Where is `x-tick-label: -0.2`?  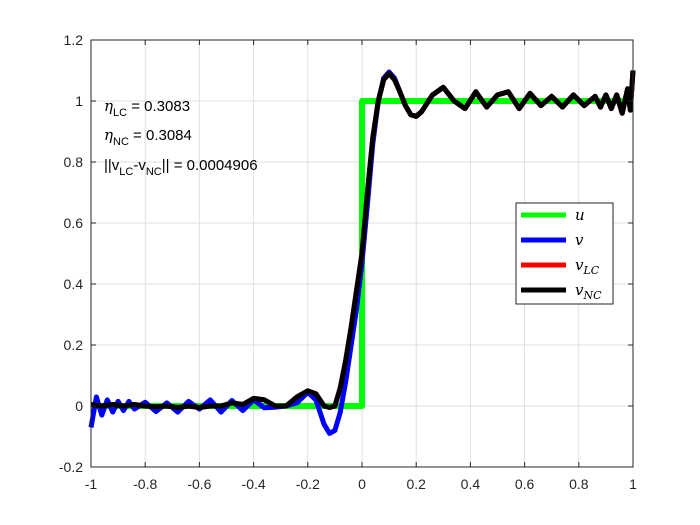
x-tick-label: -0.2 is located at coordinates (308, 484).